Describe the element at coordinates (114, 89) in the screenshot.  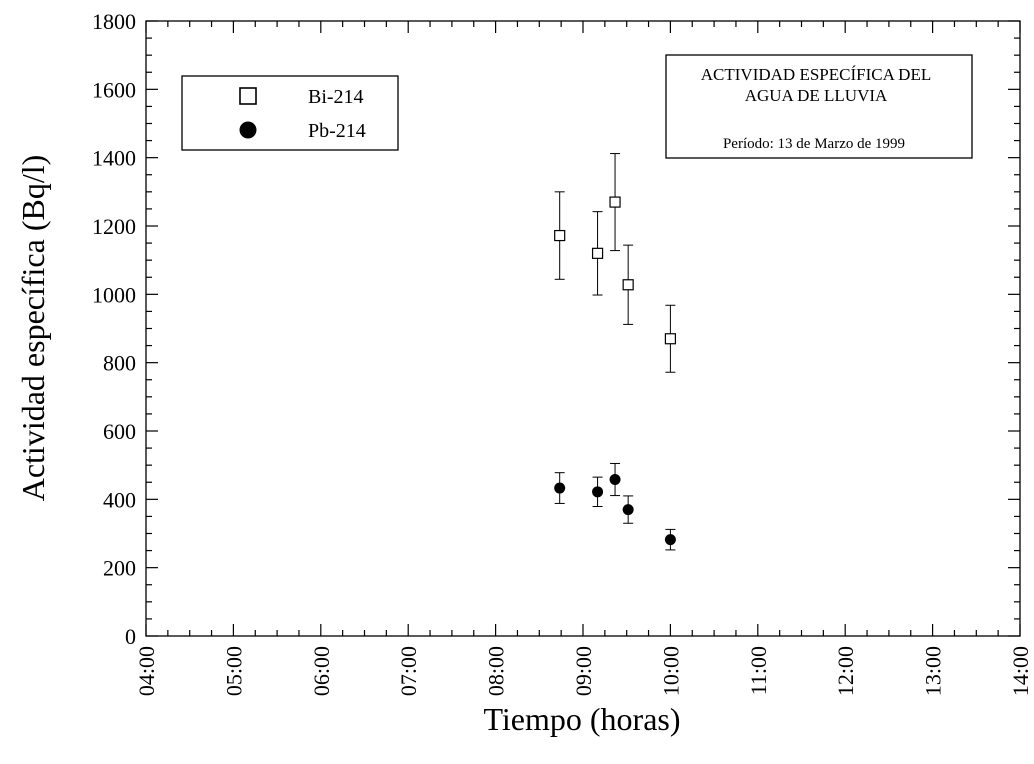
I see `y-tick-label: 1600` at that location.